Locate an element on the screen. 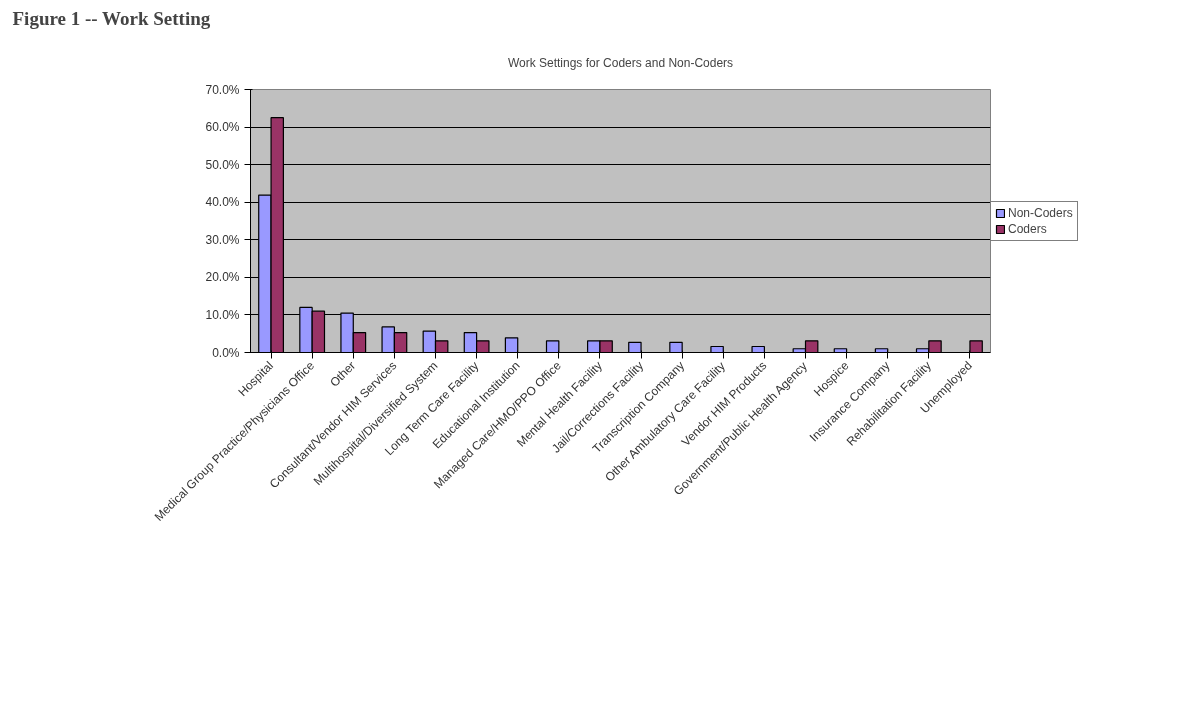 This screenshot has height=709, width=1191. chart-title: Figure 1 -- Work Setting is located at coordinates (111, 18).